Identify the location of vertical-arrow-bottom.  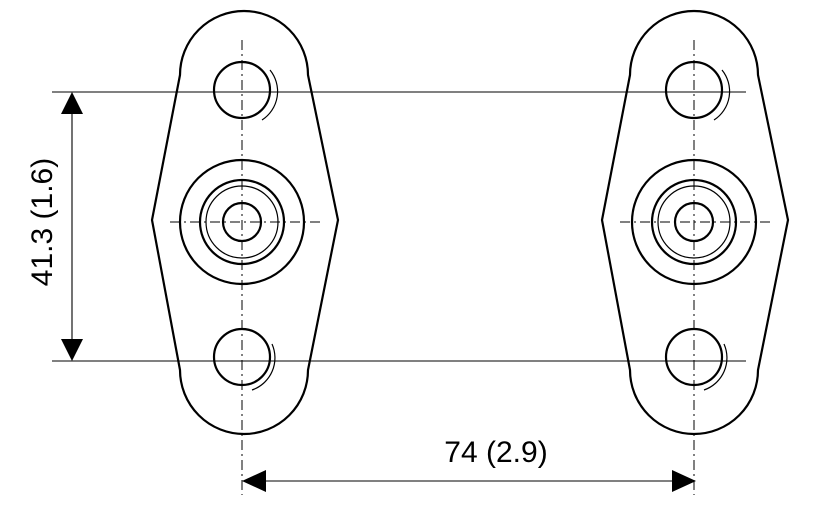
(72, 350).